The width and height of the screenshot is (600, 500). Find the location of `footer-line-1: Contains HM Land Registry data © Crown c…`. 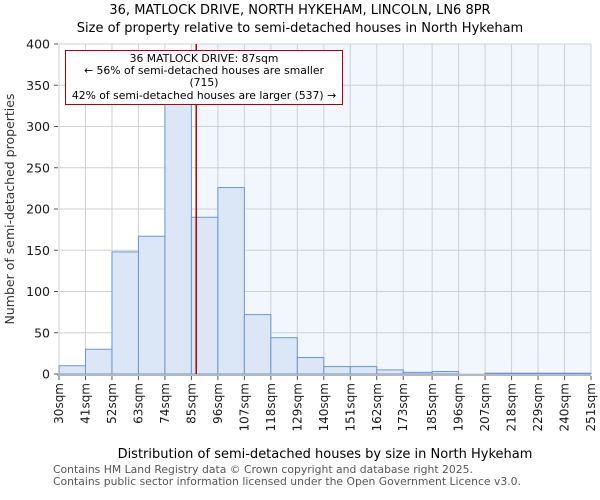

footer-line-1: Contains HM Land Registry data © Crown c… is located at coordinates (263, 469).